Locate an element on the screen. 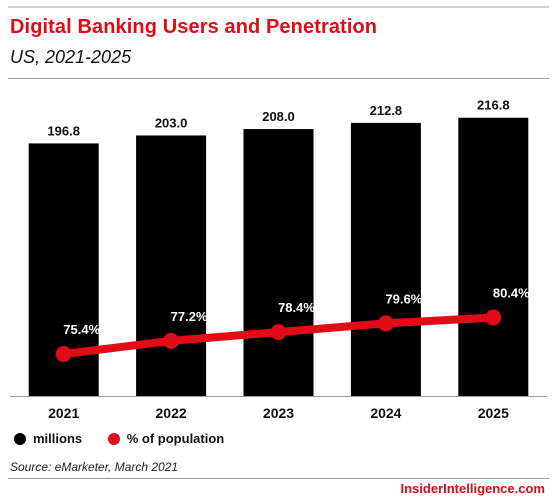 This screenshot has width=557, height=502. legend-item-millions: millions is located at coordinates (48, 438).